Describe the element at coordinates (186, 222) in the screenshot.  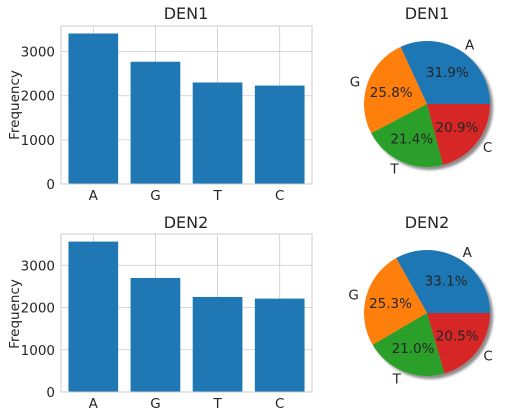
I see `bar-chart-title: DEN2` at that location.